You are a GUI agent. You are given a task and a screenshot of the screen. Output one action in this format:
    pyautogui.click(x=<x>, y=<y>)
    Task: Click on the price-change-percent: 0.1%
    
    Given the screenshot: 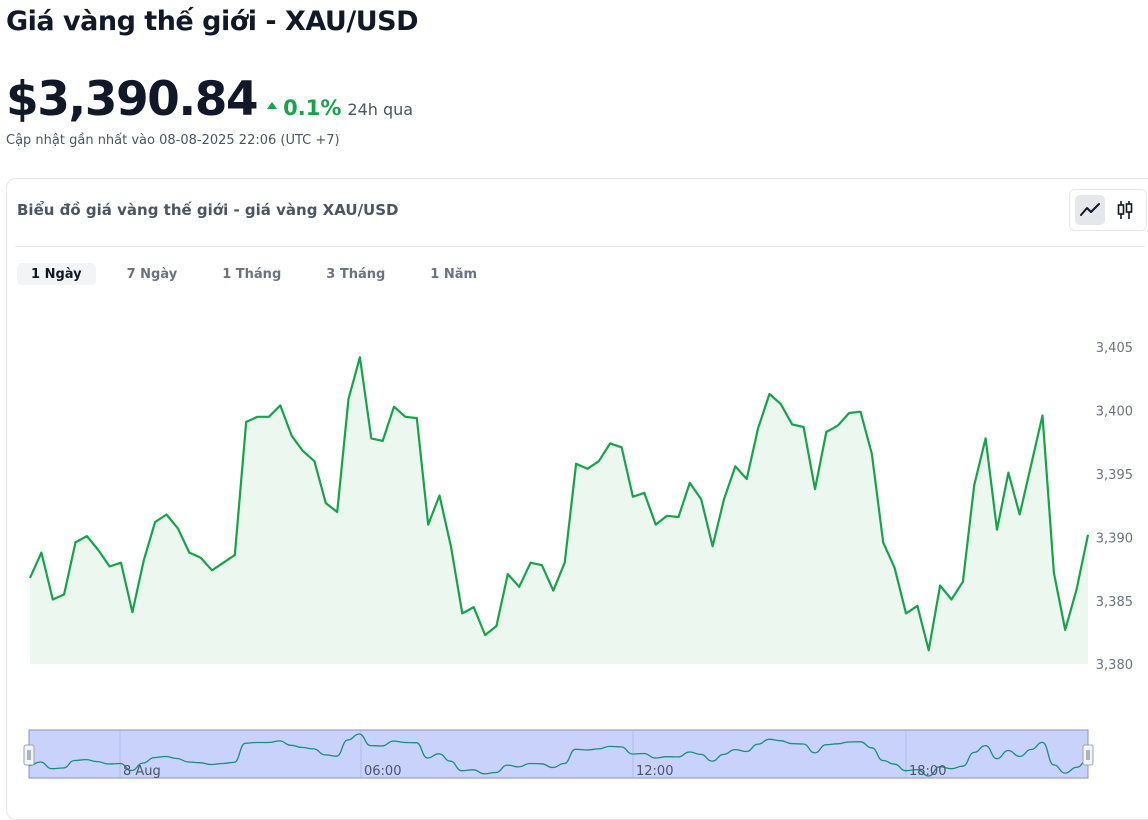 What is the action you would take?
    pyautogui.click(x=312, y=108)
    